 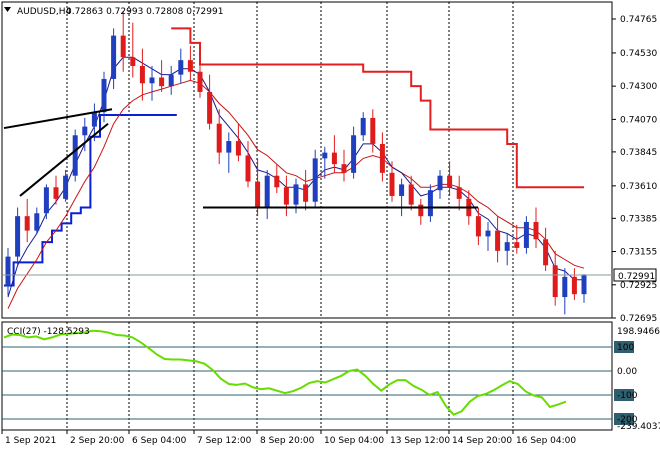 I want to click on current-price-badge: 0.72991, so click(x=635, y=275).